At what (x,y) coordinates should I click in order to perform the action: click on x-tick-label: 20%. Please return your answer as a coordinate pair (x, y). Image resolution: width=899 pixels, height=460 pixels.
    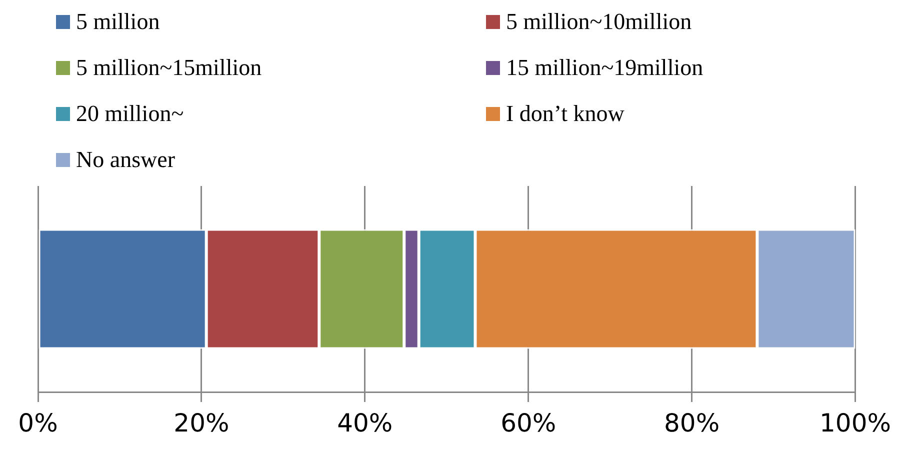
    Looking at the image, I should click on (202, 423).